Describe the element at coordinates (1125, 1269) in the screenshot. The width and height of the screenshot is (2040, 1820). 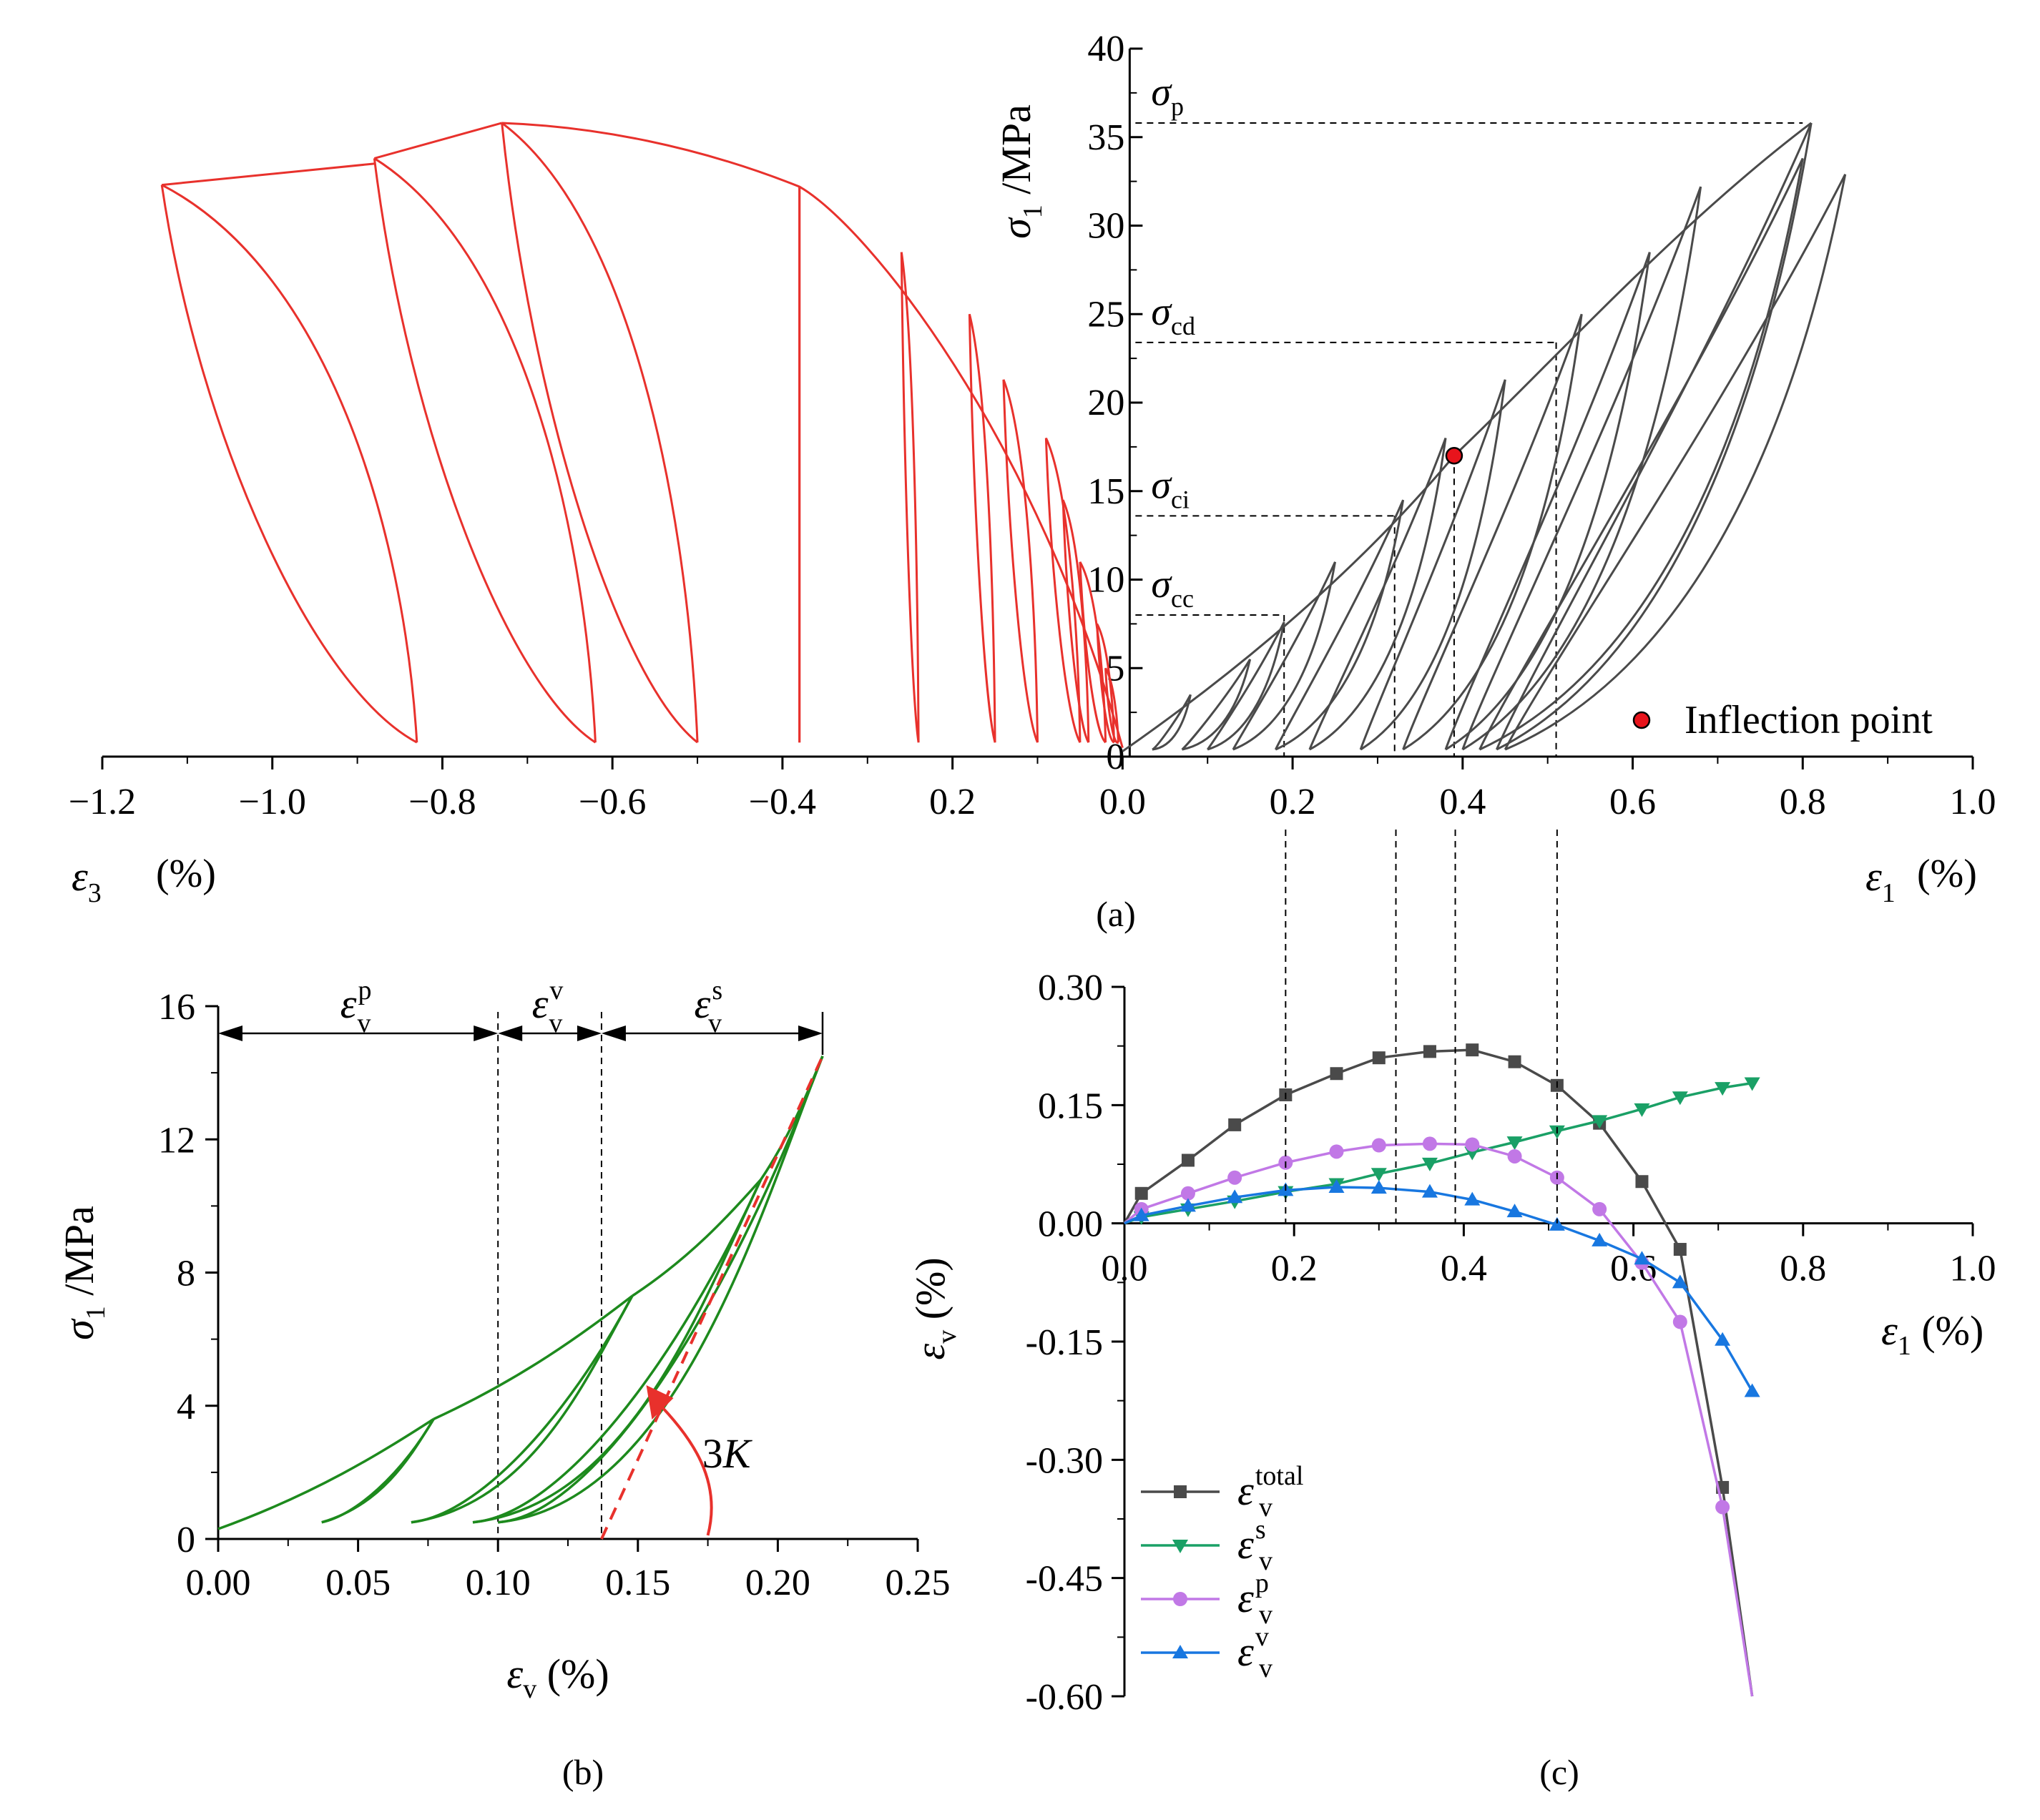
I see `x-tick-label-c: 0.0` at that location.